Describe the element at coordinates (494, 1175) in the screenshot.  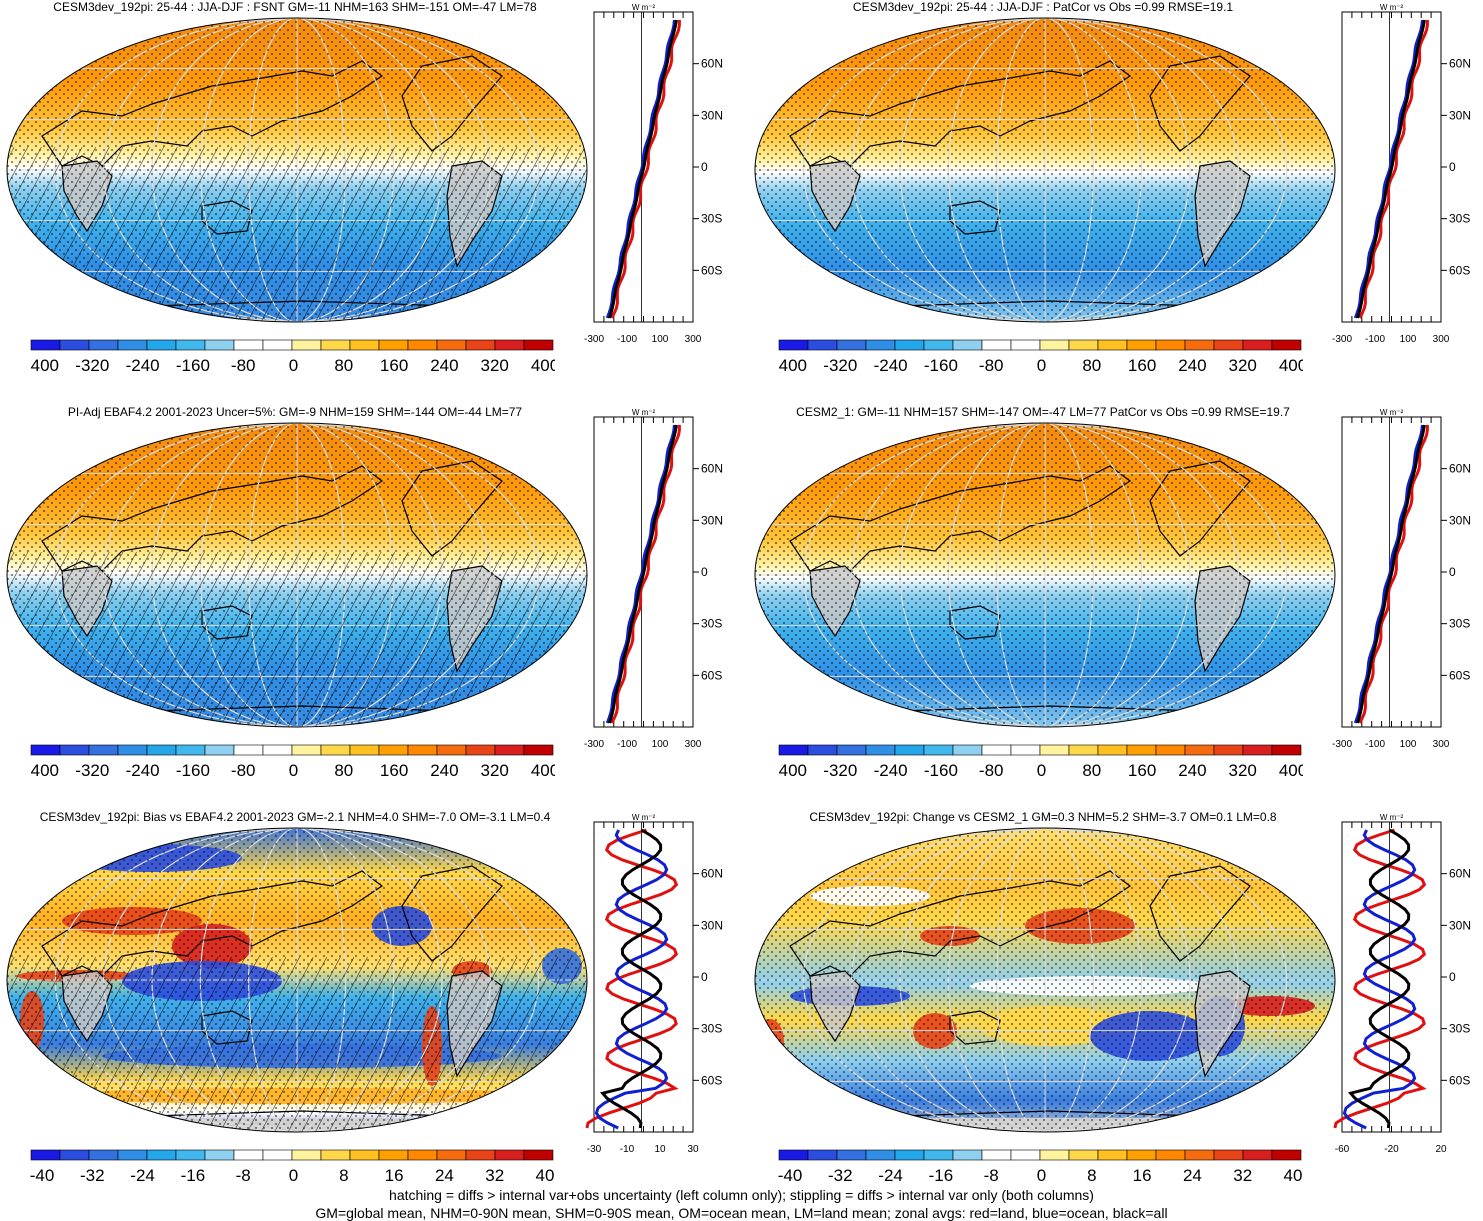
I see `colorbar-label: 32` at that location.